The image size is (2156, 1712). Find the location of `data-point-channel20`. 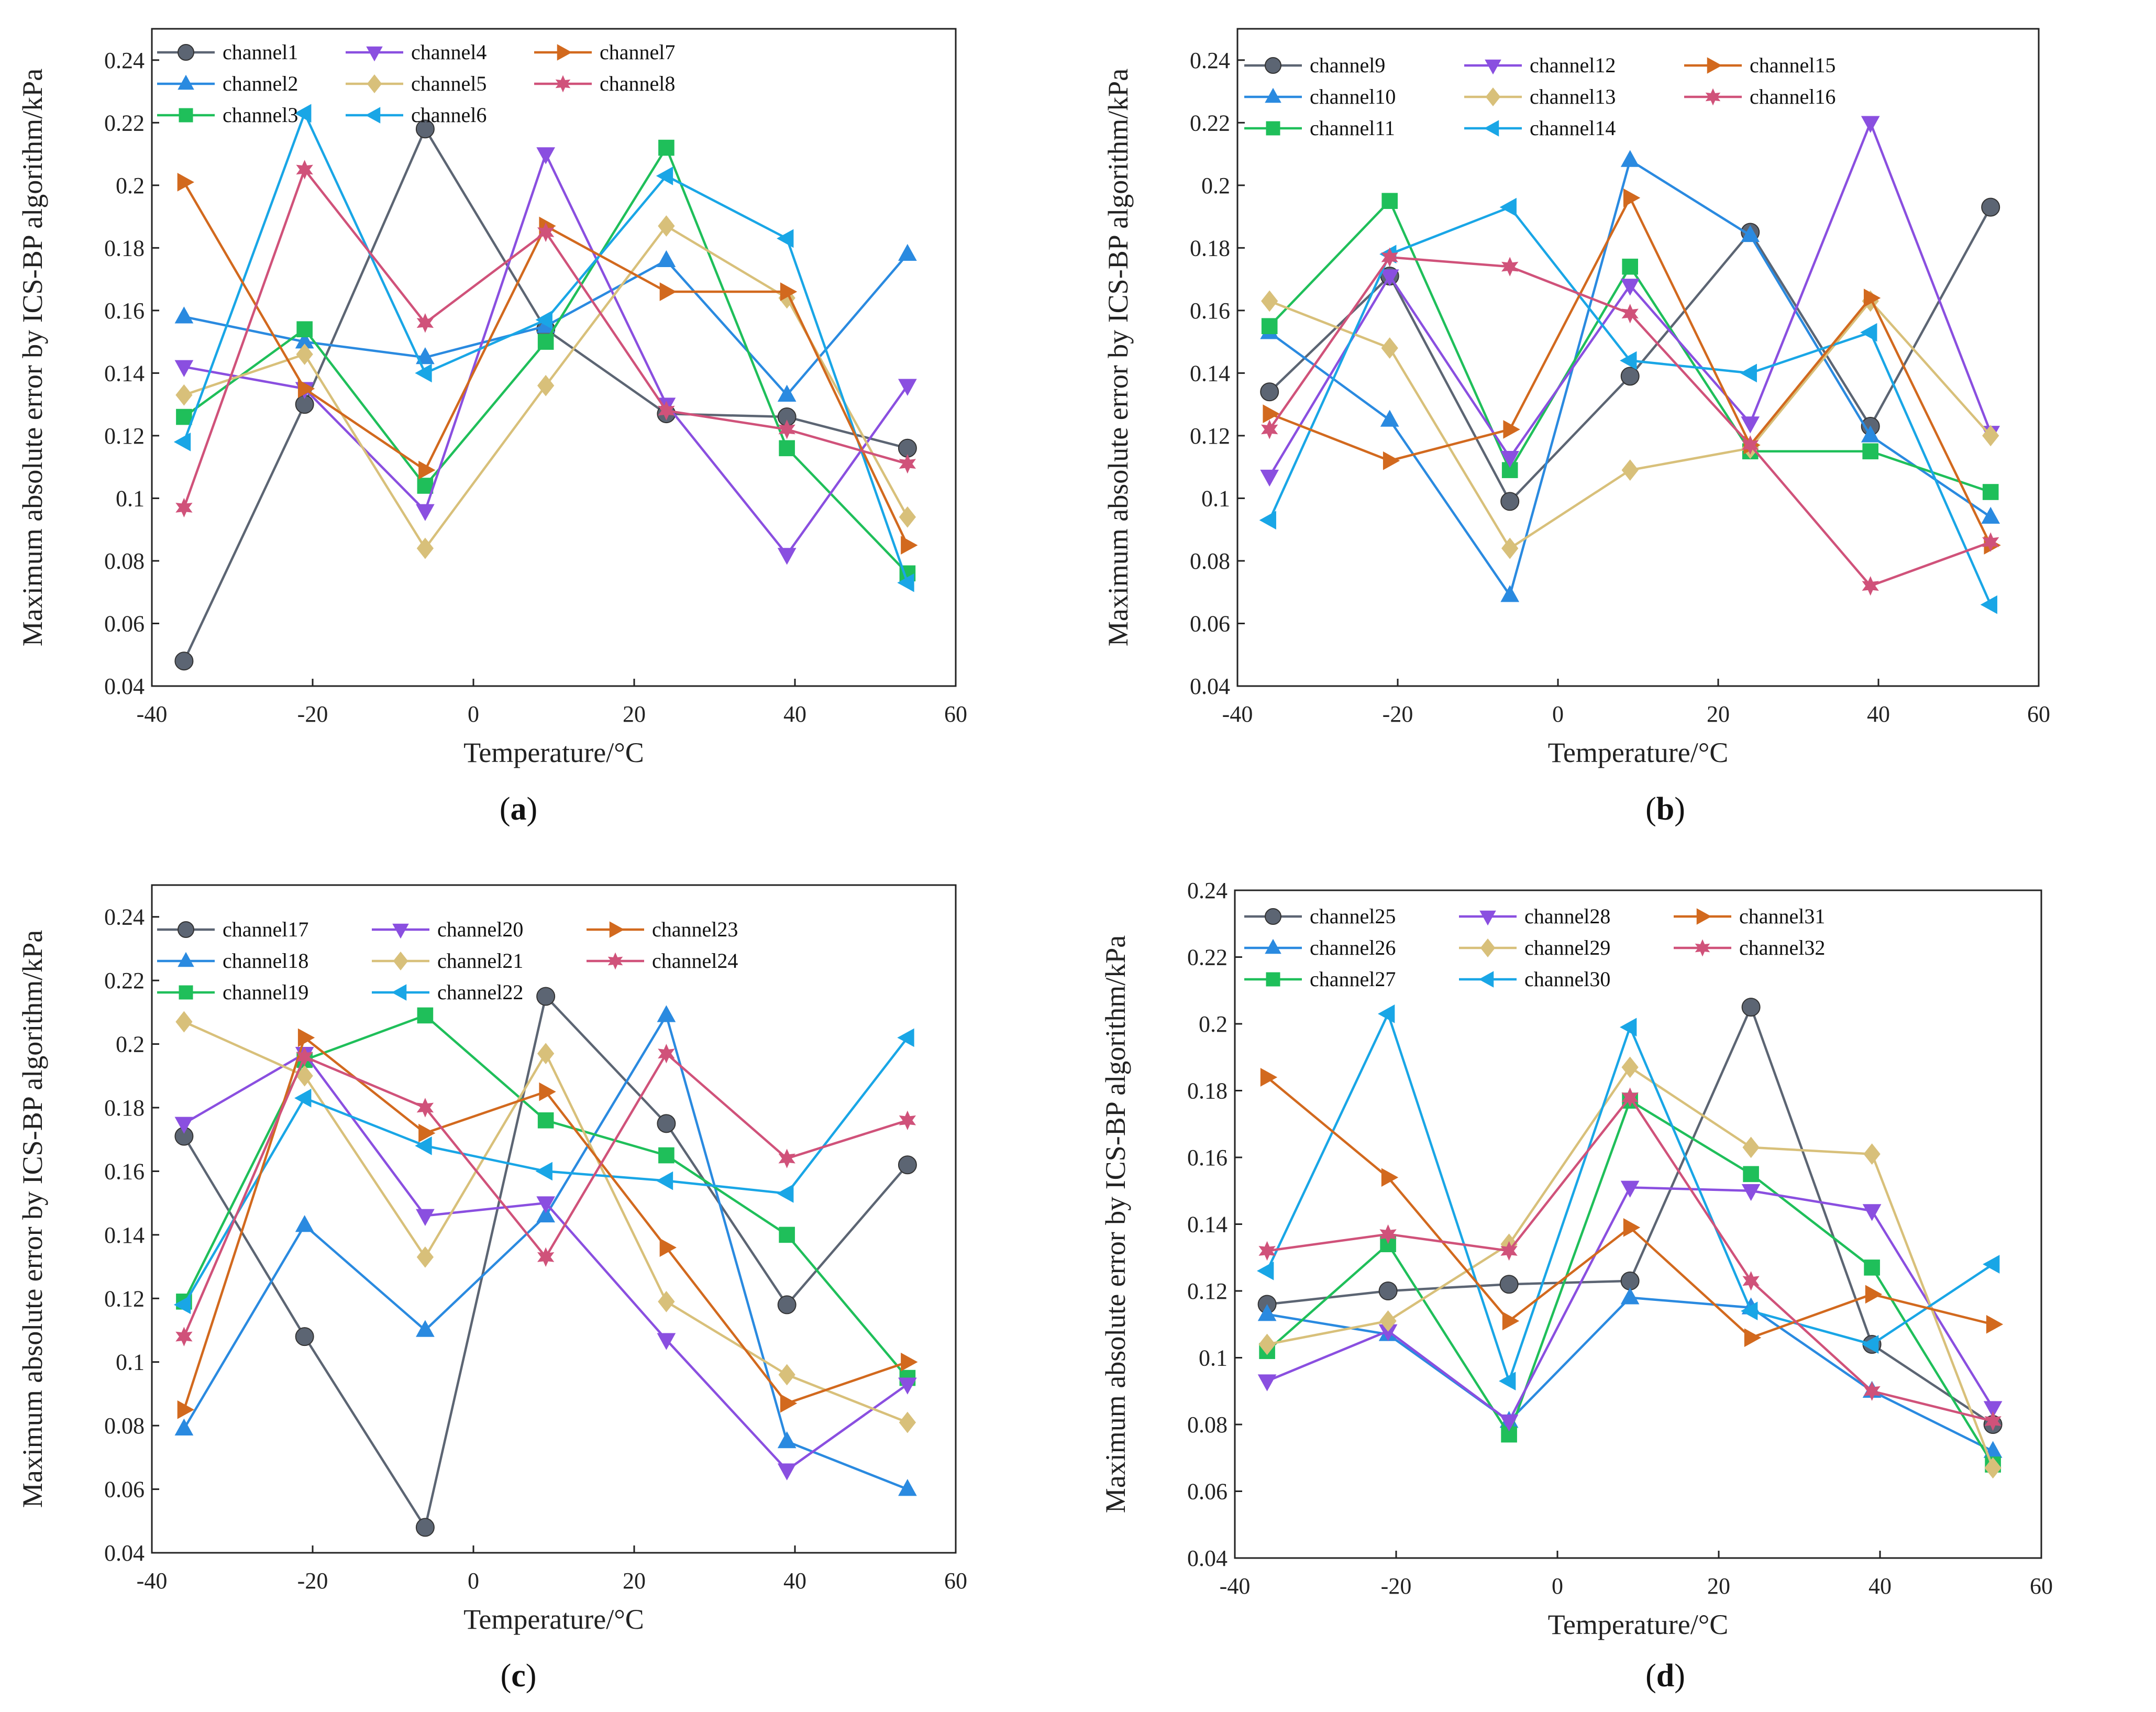

data-point-channel20 is located at coordinates (666, 1341).